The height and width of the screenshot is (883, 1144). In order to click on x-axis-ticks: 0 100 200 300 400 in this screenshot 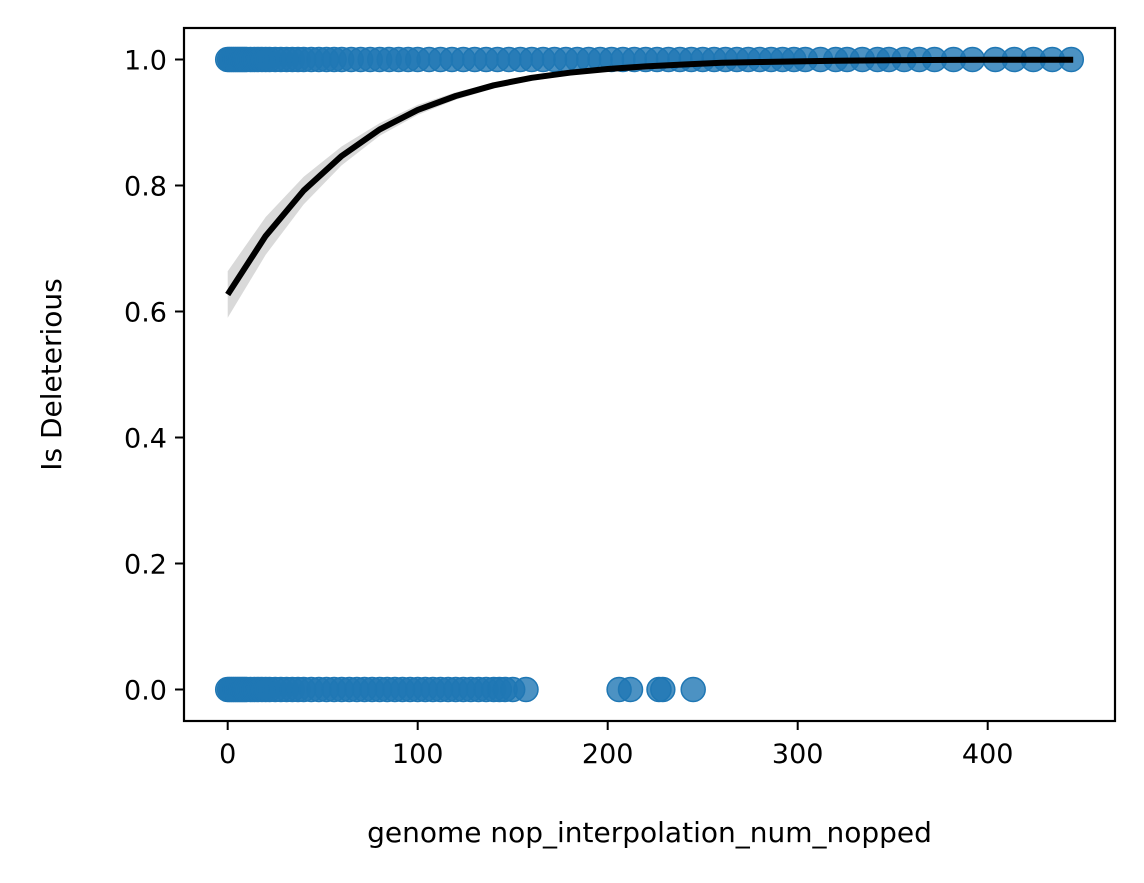, I will do `click(616, 745)`.